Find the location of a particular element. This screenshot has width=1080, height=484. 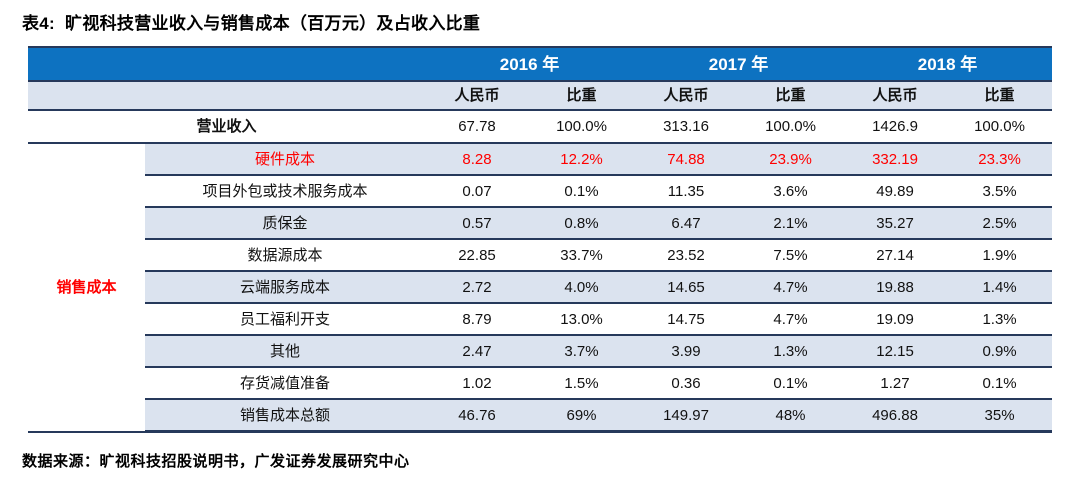

header-spacer is located at coordinates (226, 64).